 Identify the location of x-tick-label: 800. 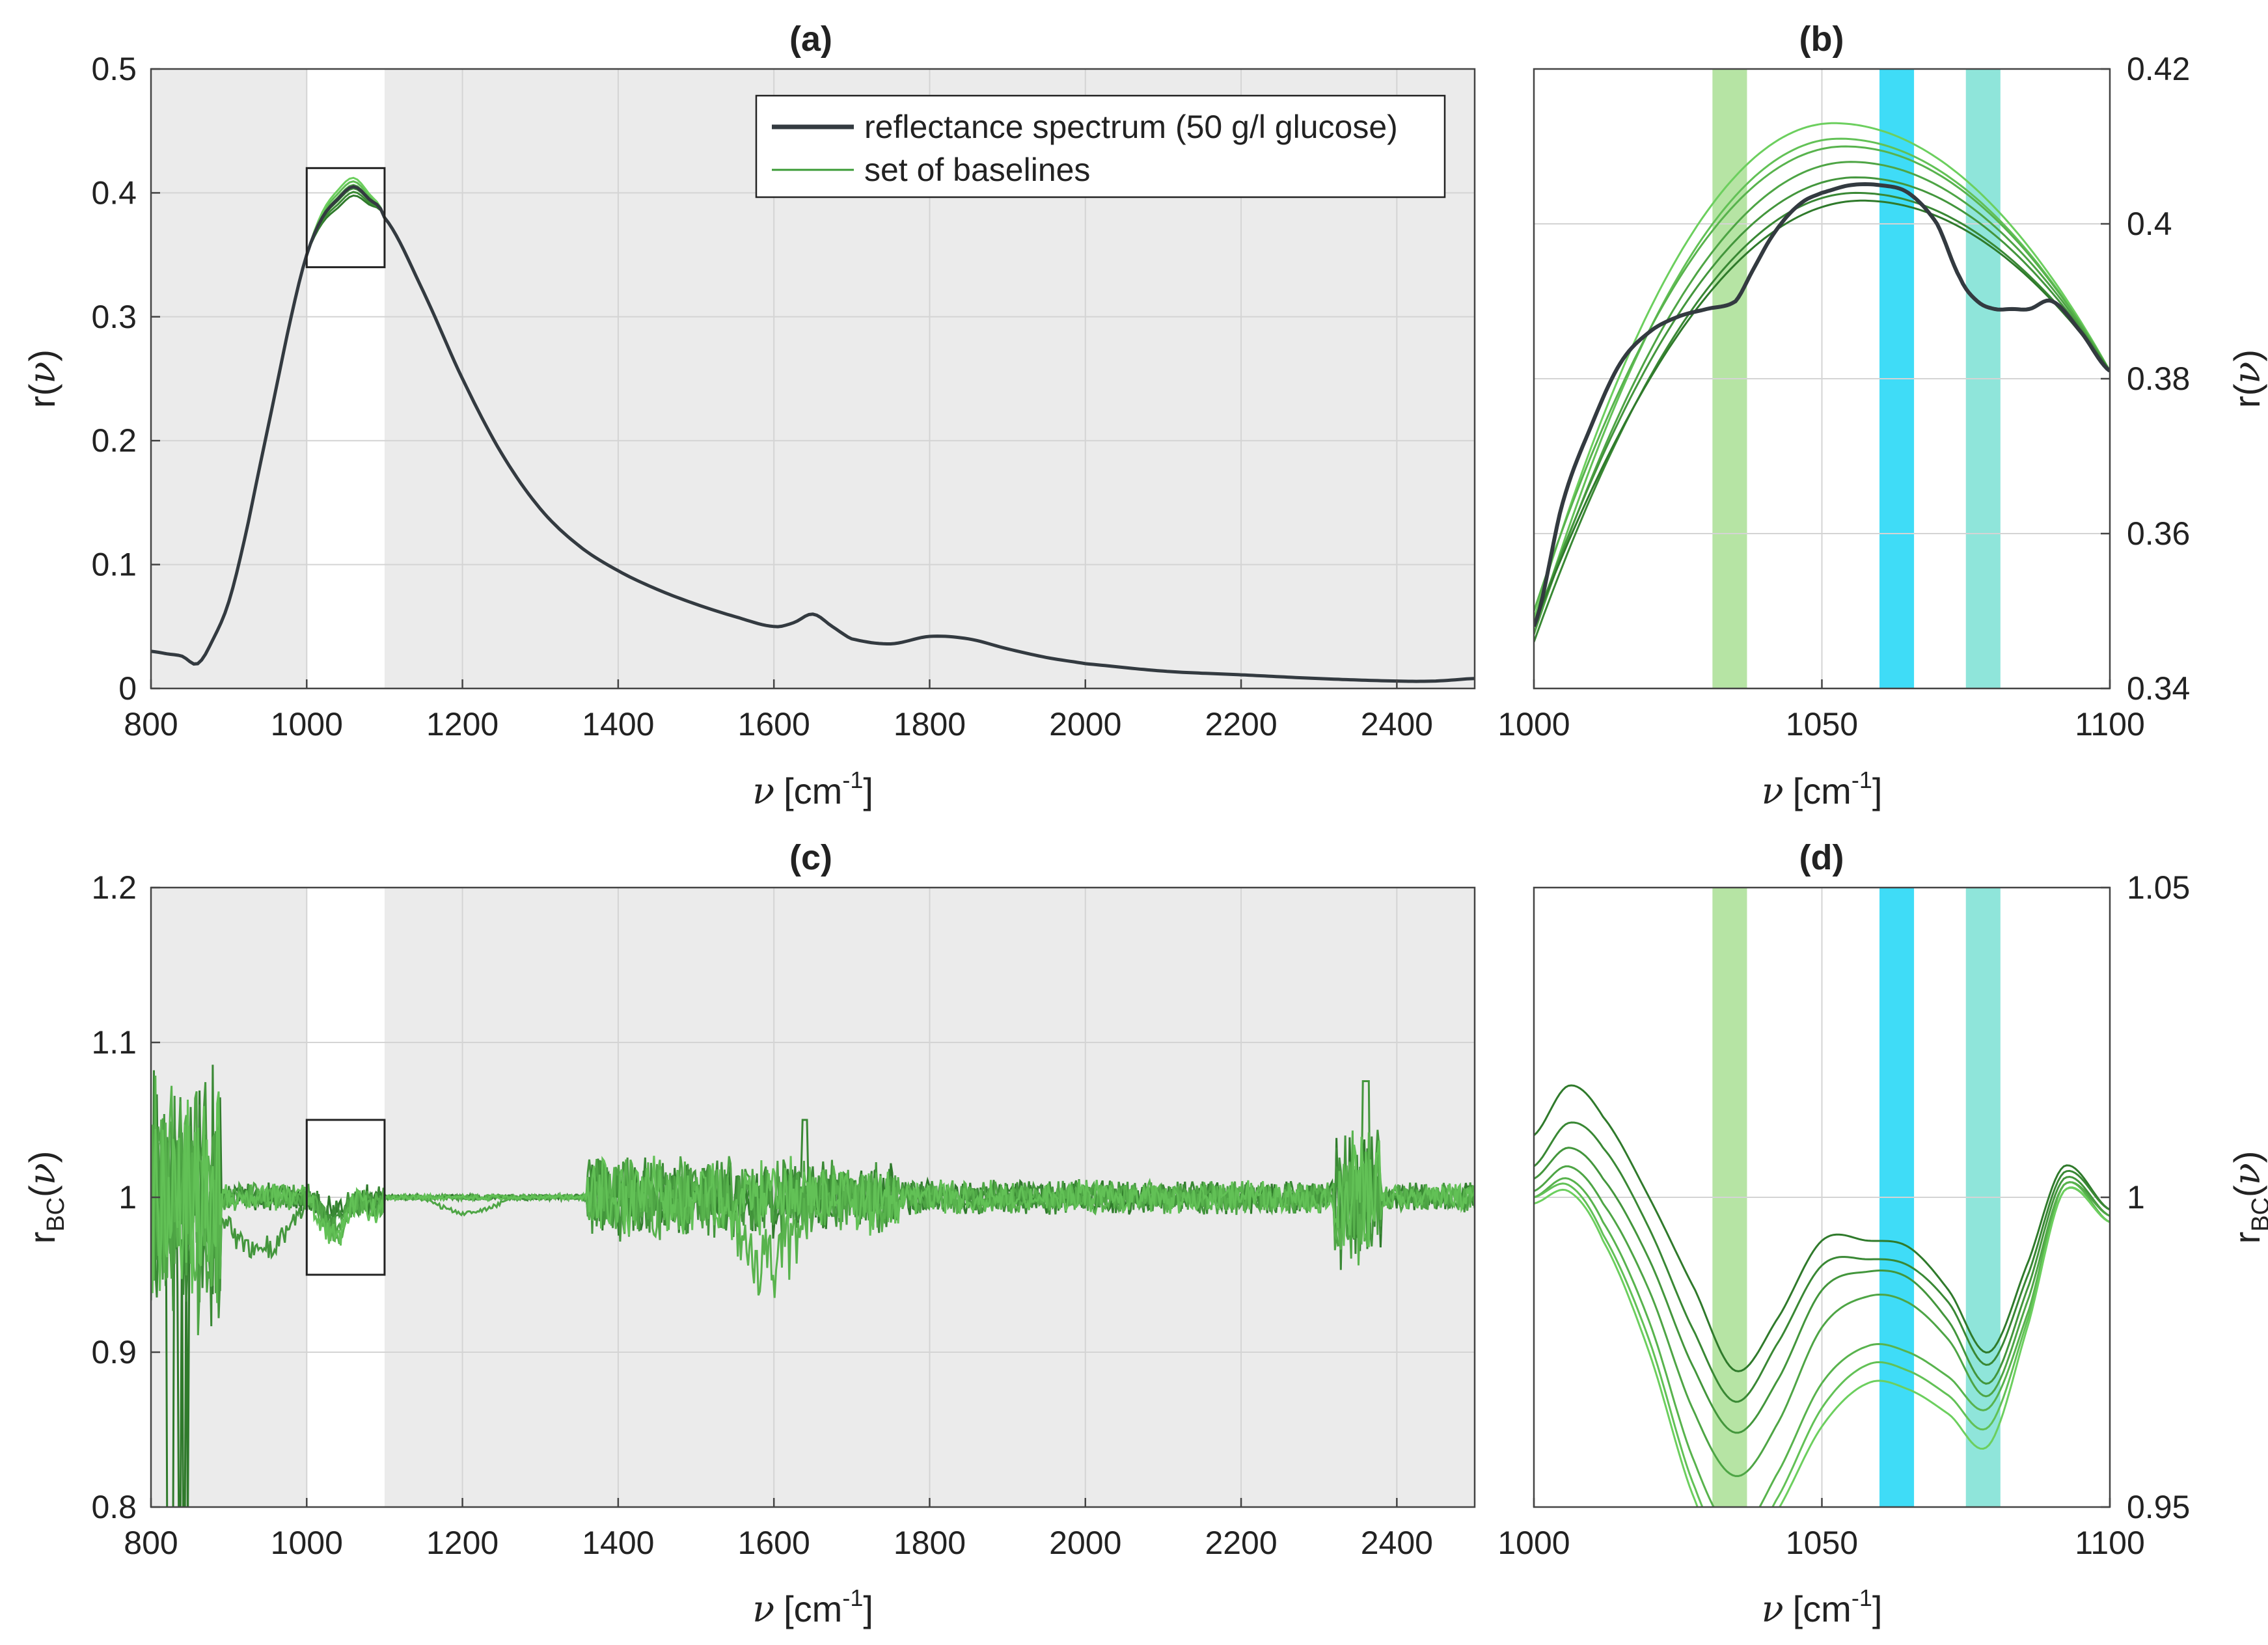
(151, 724).